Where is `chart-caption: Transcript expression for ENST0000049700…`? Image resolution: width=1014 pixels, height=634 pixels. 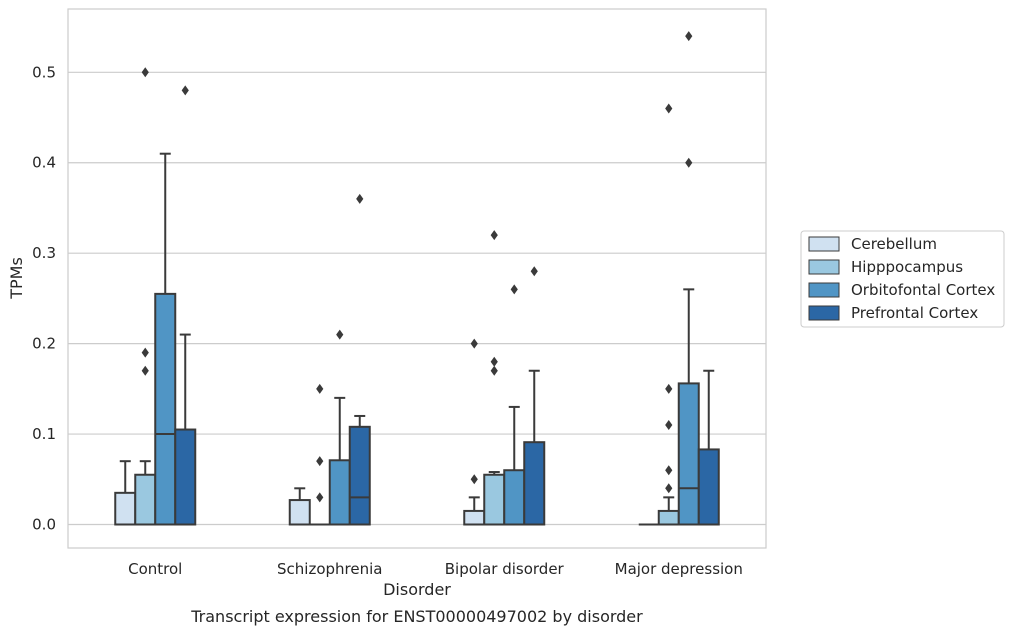 chart-caption: Transcript expression for ENST0000049700… is located at coordinates (416, 616).